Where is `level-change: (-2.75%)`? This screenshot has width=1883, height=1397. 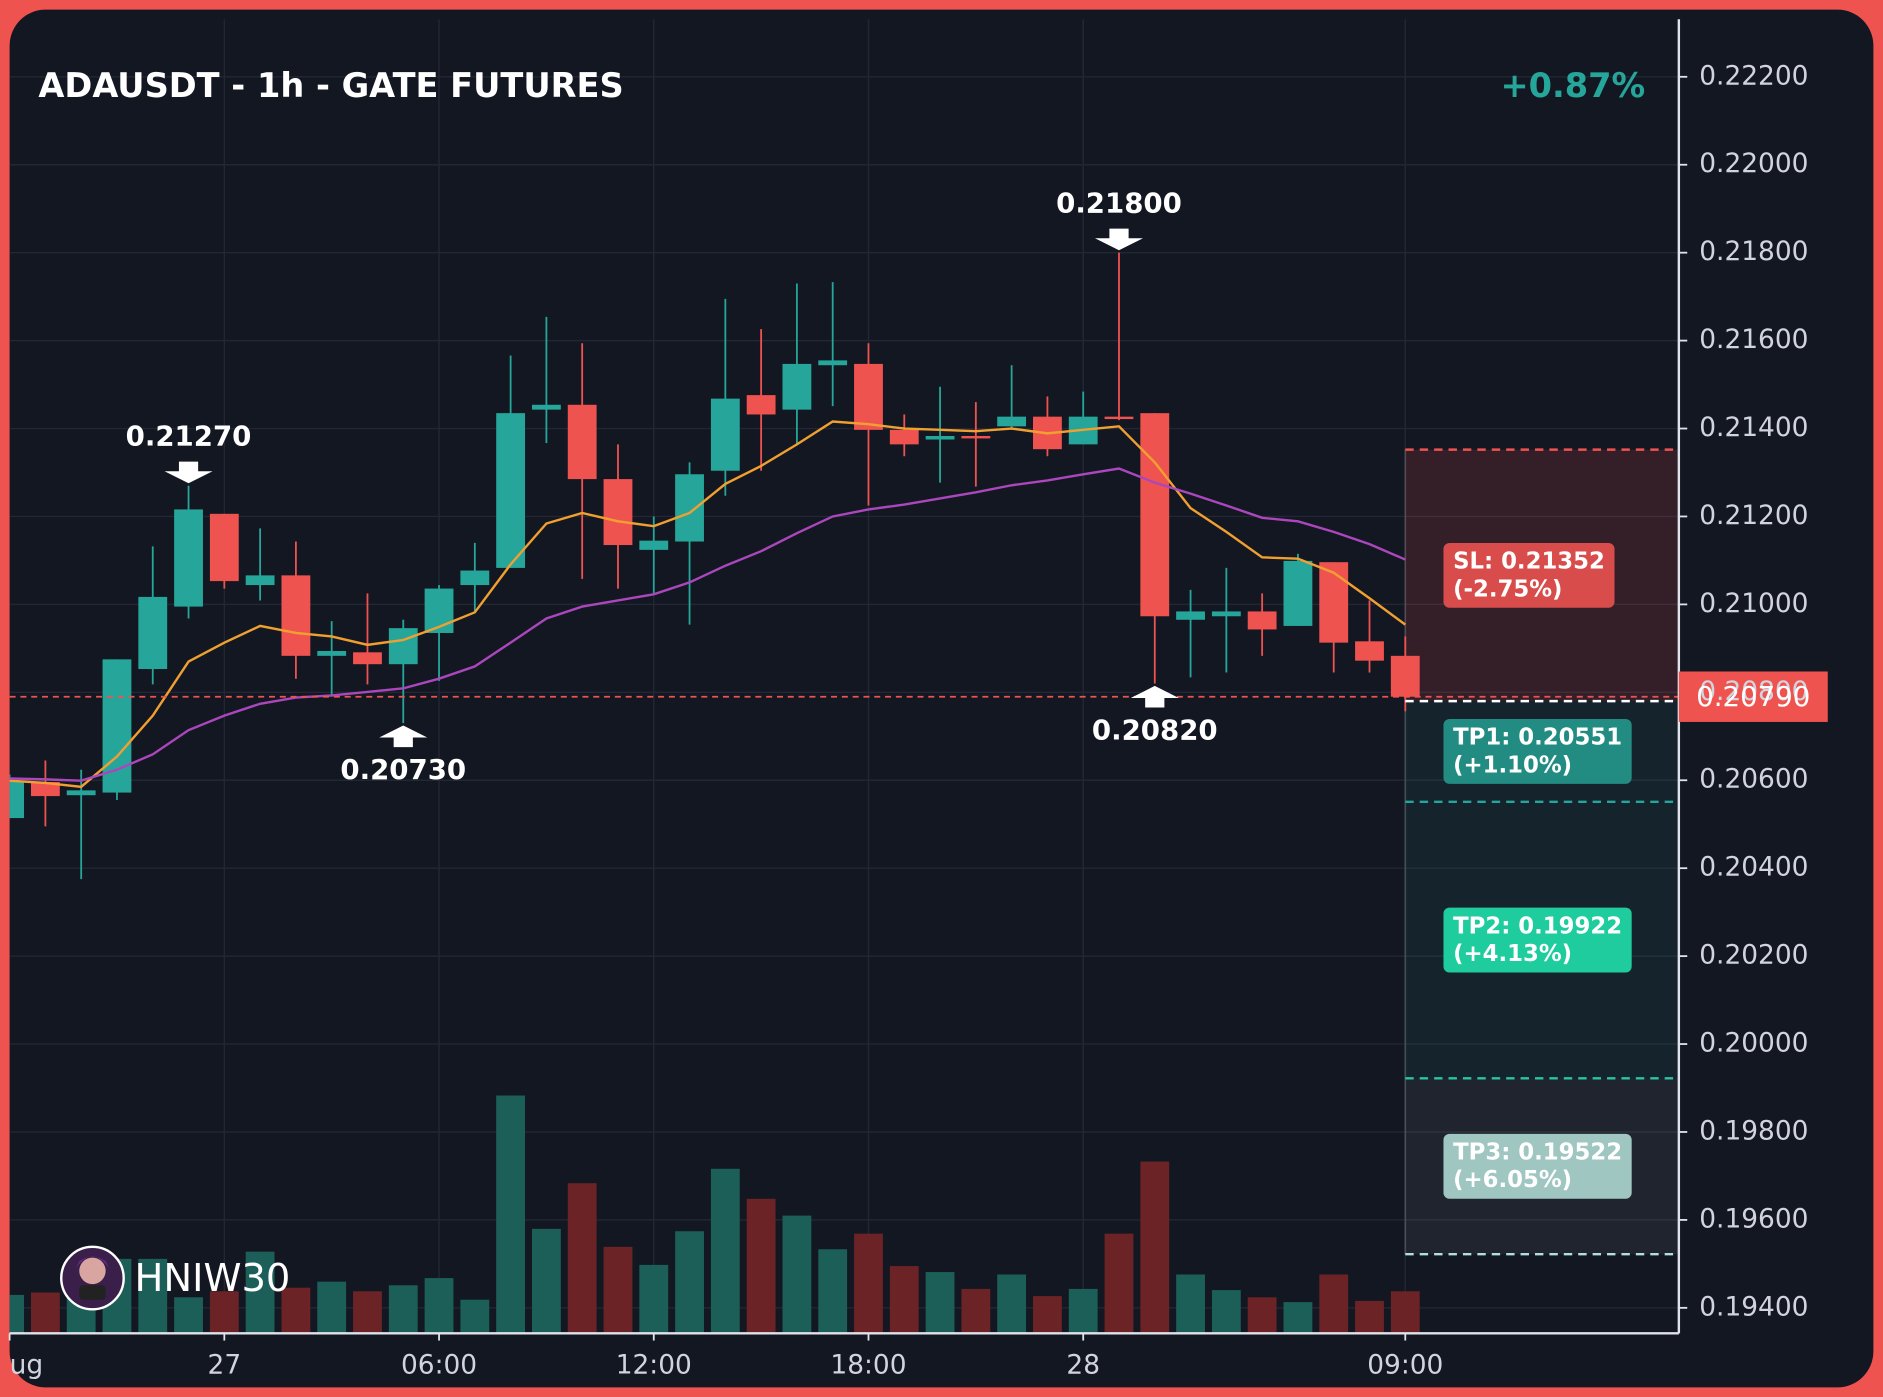
level-change: (-2.75%) is located at coordinates (1507, 589).